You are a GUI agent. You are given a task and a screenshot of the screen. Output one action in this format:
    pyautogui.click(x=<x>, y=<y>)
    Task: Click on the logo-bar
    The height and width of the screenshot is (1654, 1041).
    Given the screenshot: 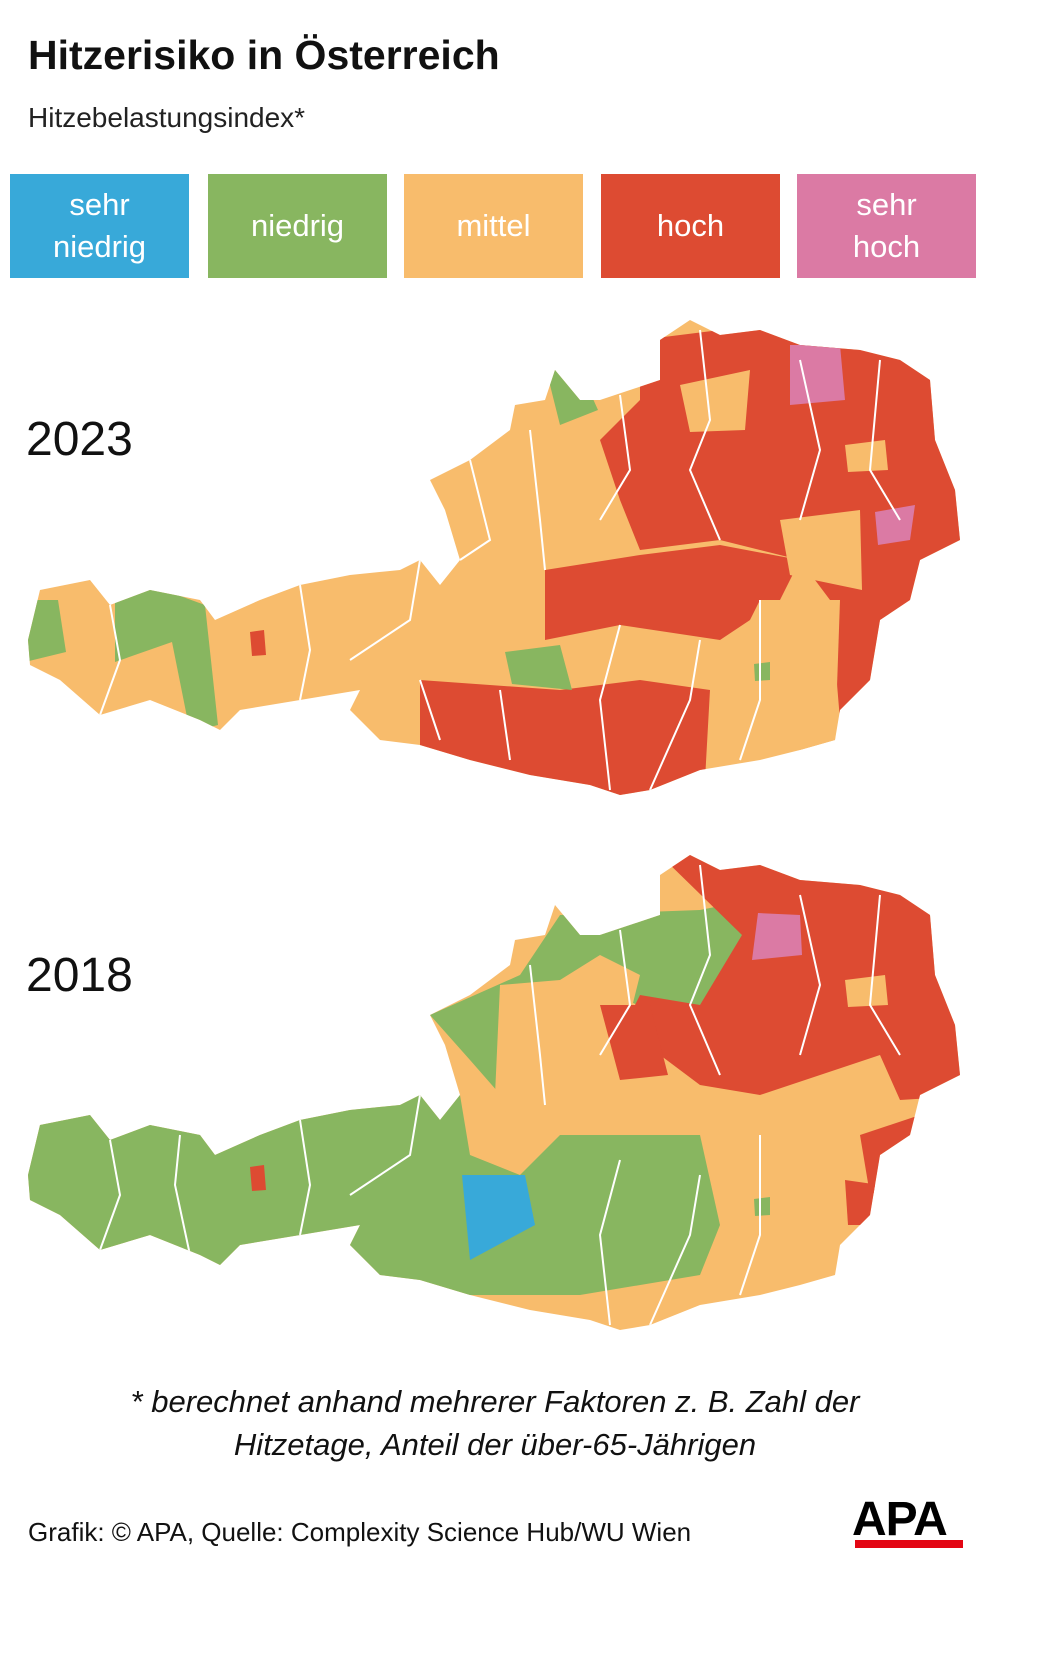 What is the action you would take?
    pyautogui.click(x=909, y=1544)
    